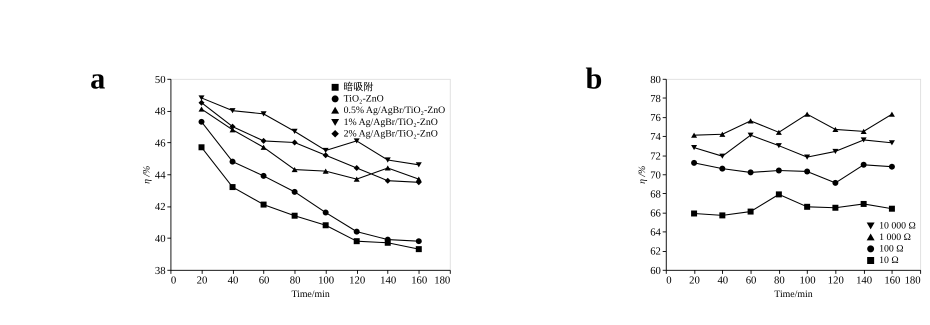  I want to click on legend-label: 10 000 Ω, so click(897, 226).